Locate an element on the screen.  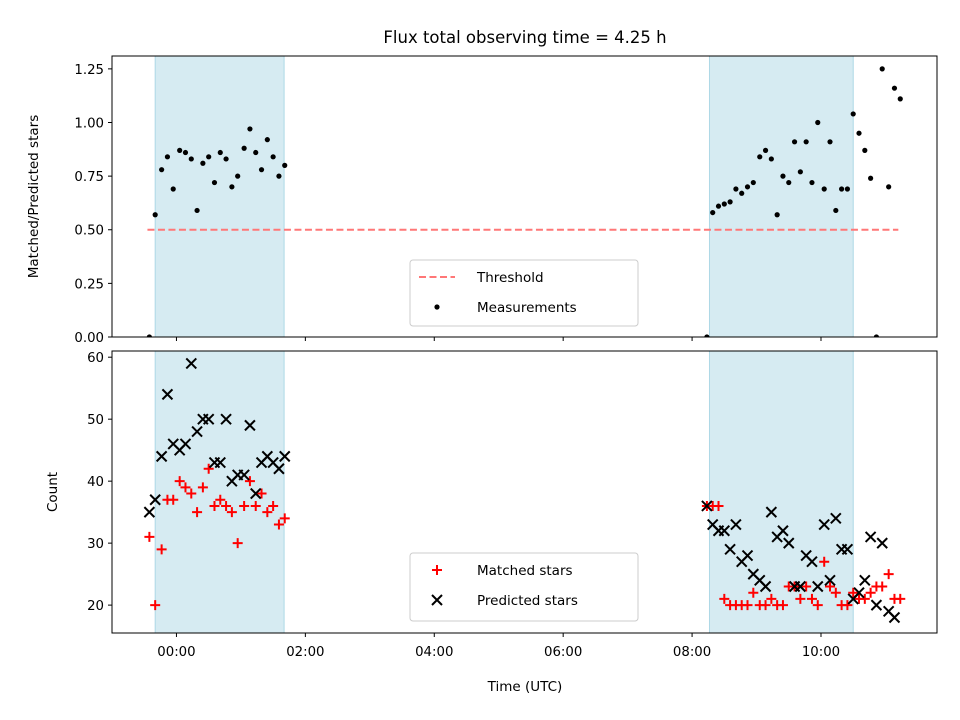
chart-title: Flux total observing time = 4.25 h is located at coordinates (524, 37).